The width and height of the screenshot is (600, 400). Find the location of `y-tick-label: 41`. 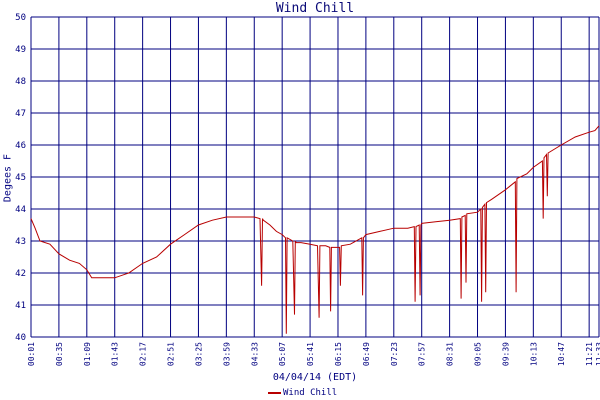

y-tick-label: 41 is located at coordinates (20, 306).